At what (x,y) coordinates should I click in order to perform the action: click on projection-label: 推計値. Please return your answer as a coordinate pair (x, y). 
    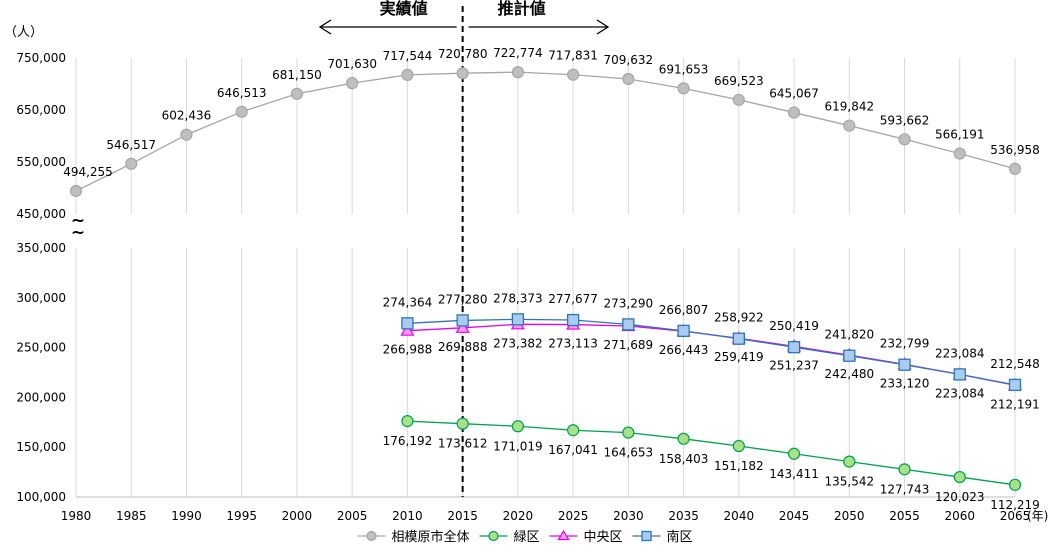
    Looking at the image, I should click on (522, 9).